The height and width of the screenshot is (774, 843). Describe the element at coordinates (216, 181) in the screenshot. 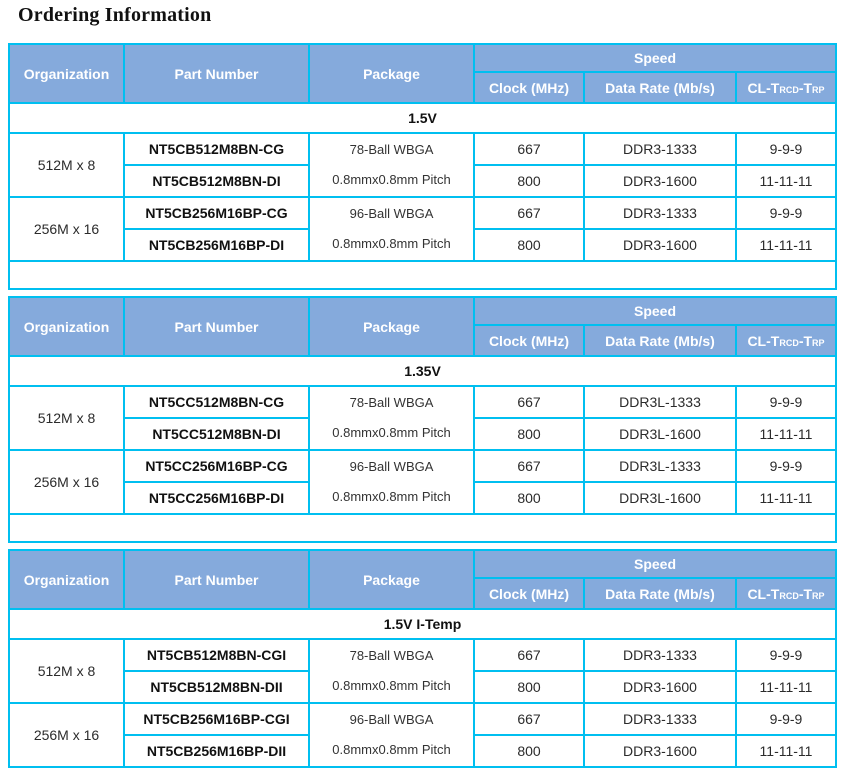

I see `part-number-cell: NT5CB512M8BN-DI` at that location.